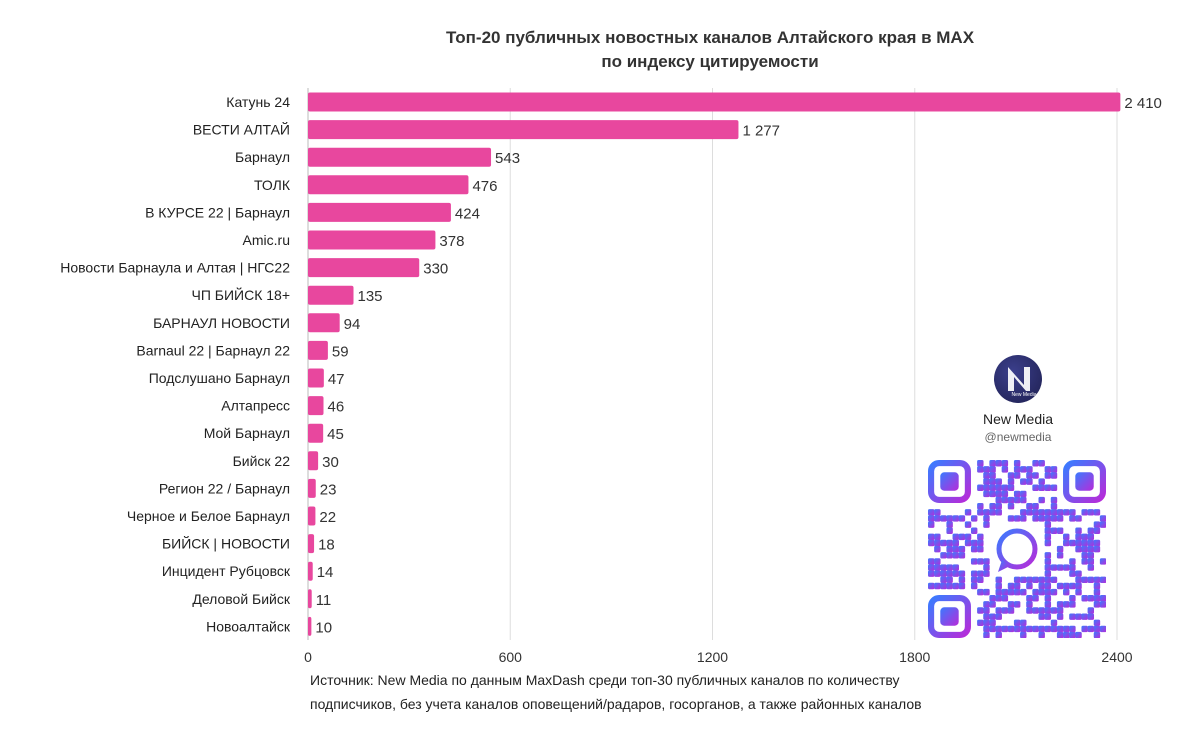 The width and height of the screenshot is (1200, 754). Describe the element at coordinates (336, 379) in the screenshot. I see `data-label: 47` at that location.